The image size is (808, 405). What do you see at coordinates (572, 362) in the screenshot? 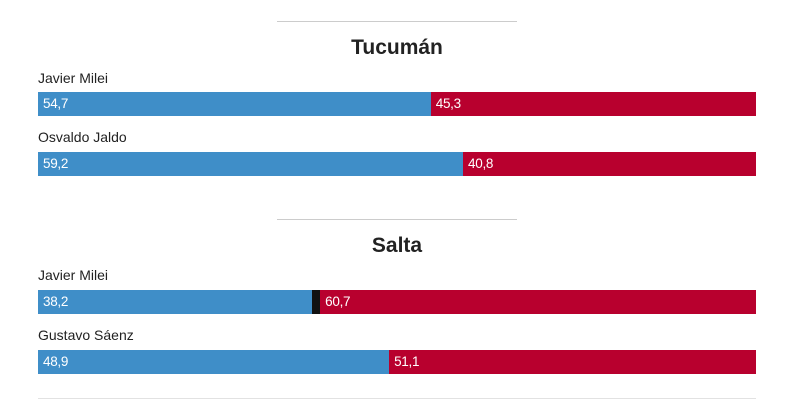
I see `bar-segment-second: 51,1` at bounding box center [572, 362].